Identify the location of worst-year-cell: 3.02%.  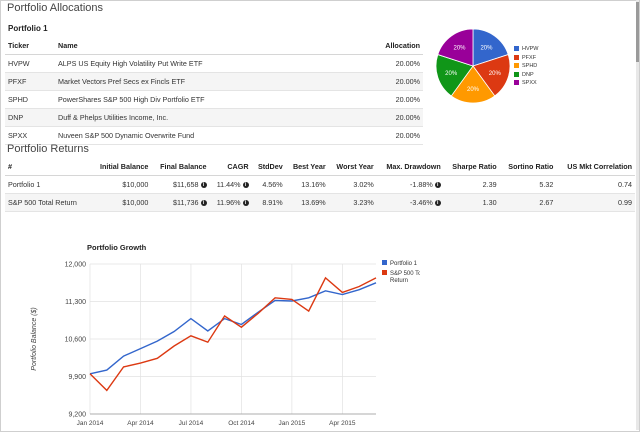
(352, 184).